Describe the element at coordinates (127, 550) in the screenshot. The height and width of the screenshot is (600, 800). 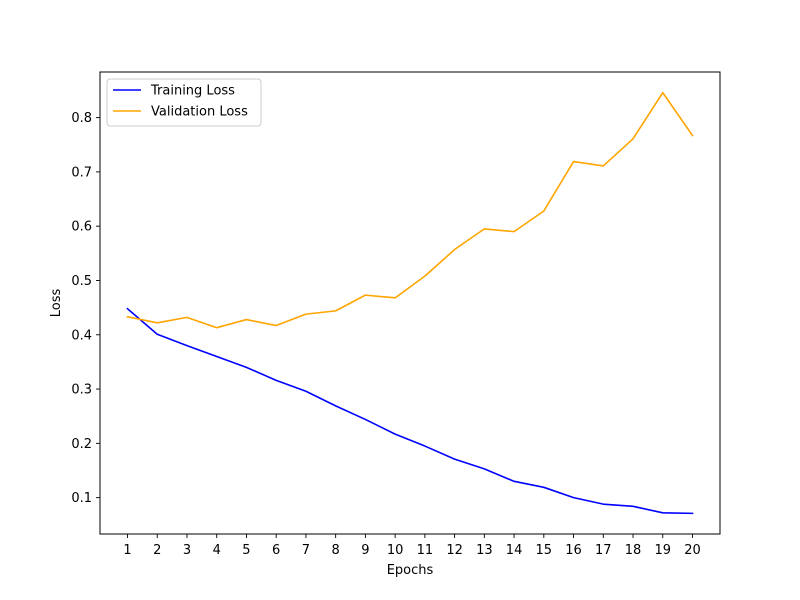
I see `x-tick-label: 1` at that location.